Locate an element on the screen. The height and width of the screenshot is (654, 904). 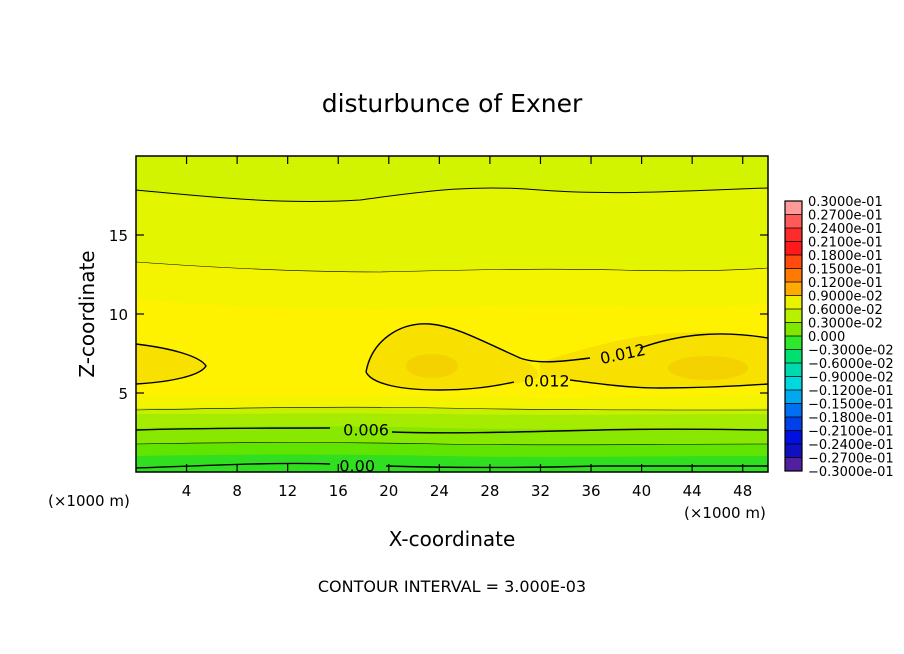
chart-title: disturbunce of Exner is located at coordinates (452, 103).